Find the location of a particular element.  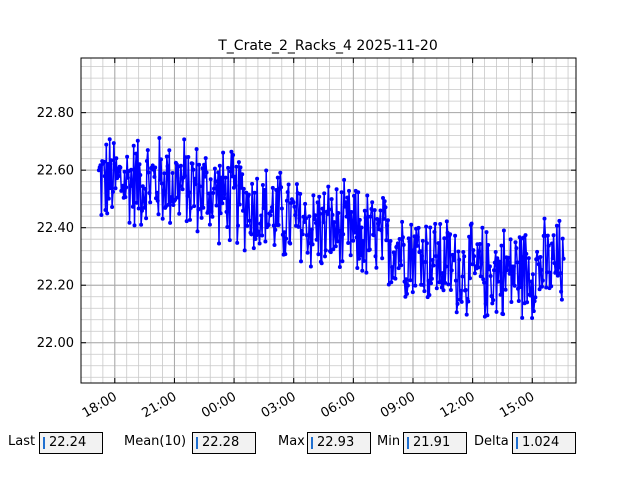

x-tick-label: 21:00 is located at coordinates (159, 405).